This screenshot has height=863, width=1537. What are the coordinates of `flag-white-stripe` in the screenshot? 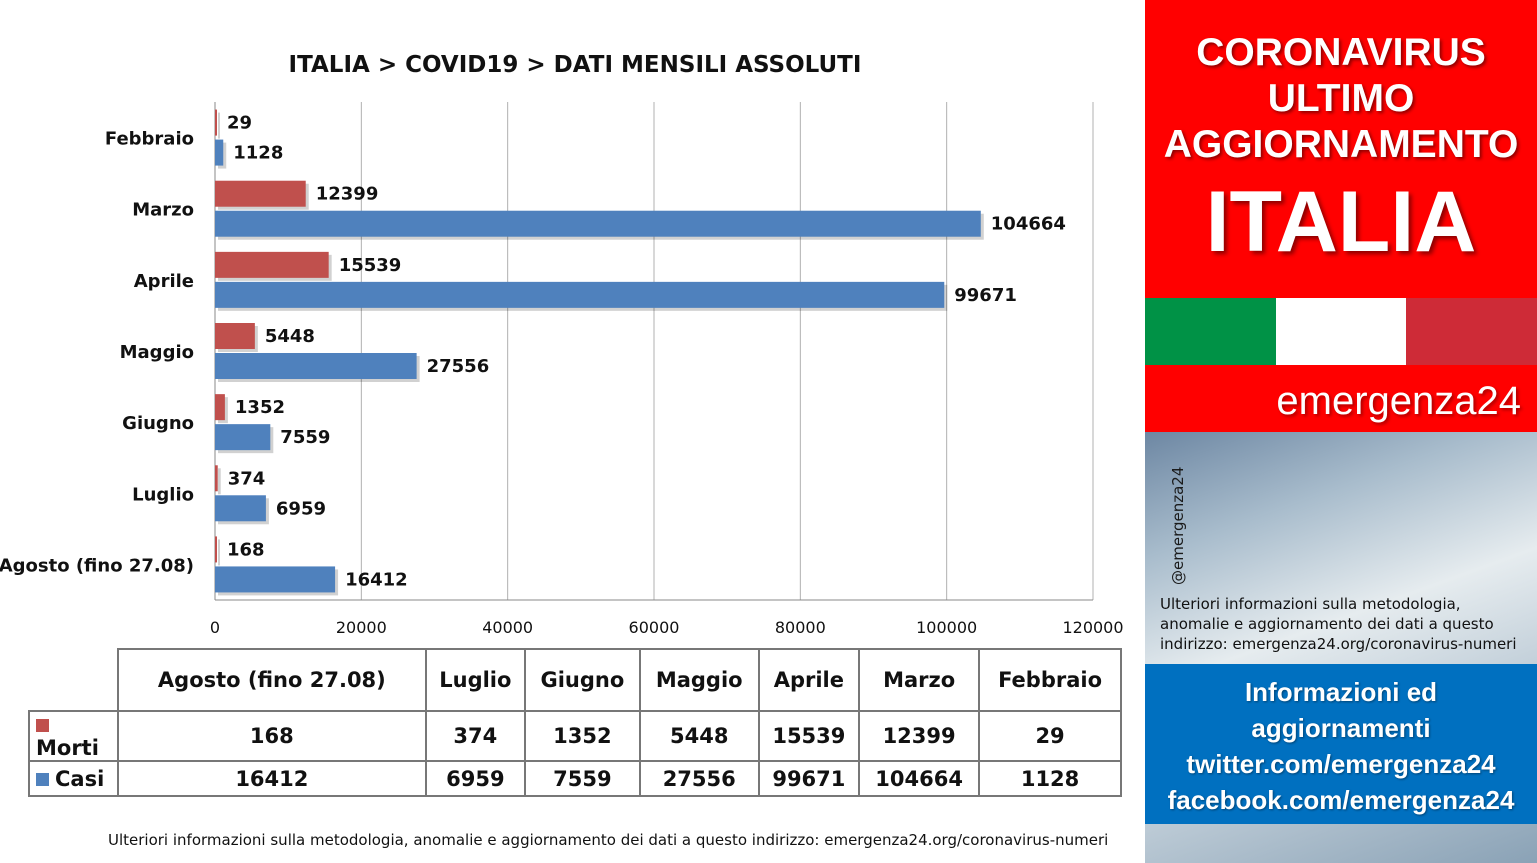 It's located at (1341, 331).